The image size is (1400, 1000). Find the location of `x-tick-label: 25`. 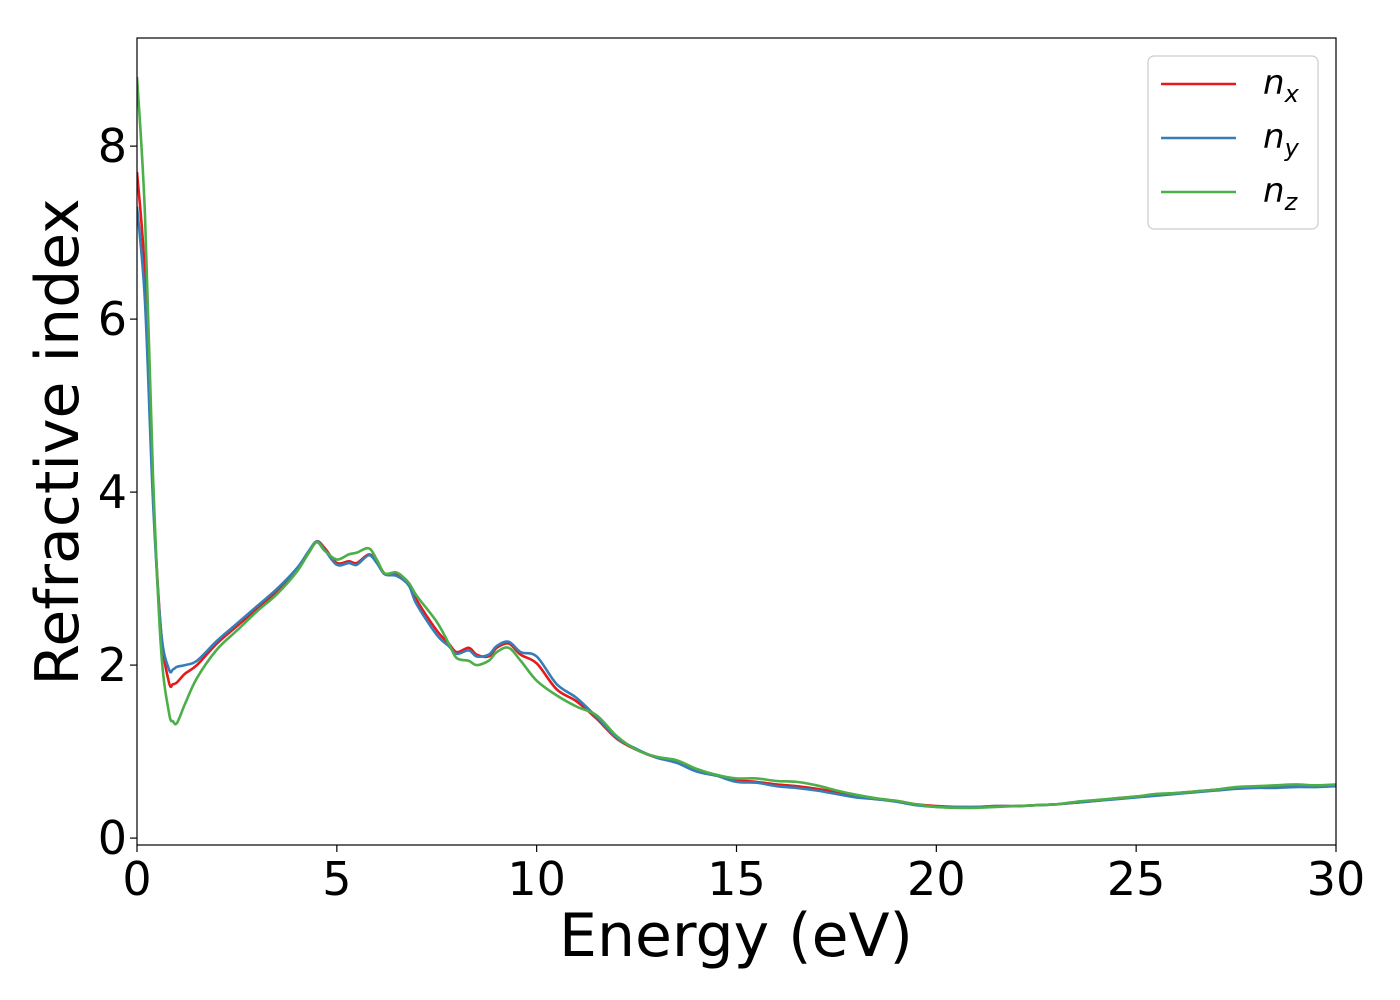

x-tick-label: 25 is located at coordinates (1136, 879).